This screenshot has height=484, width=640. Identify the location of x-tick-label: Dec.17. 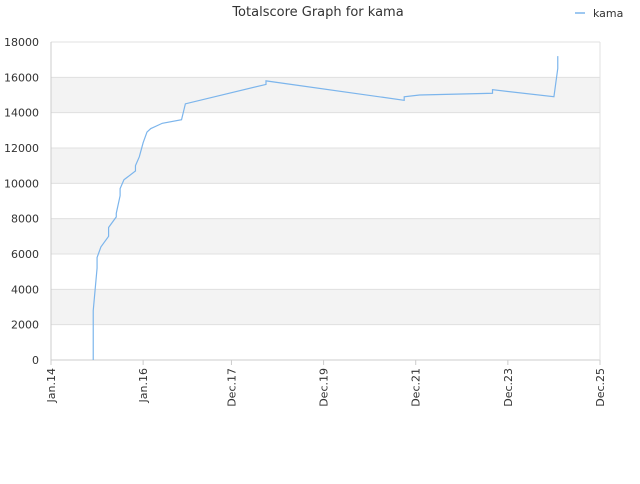
(231, 387).